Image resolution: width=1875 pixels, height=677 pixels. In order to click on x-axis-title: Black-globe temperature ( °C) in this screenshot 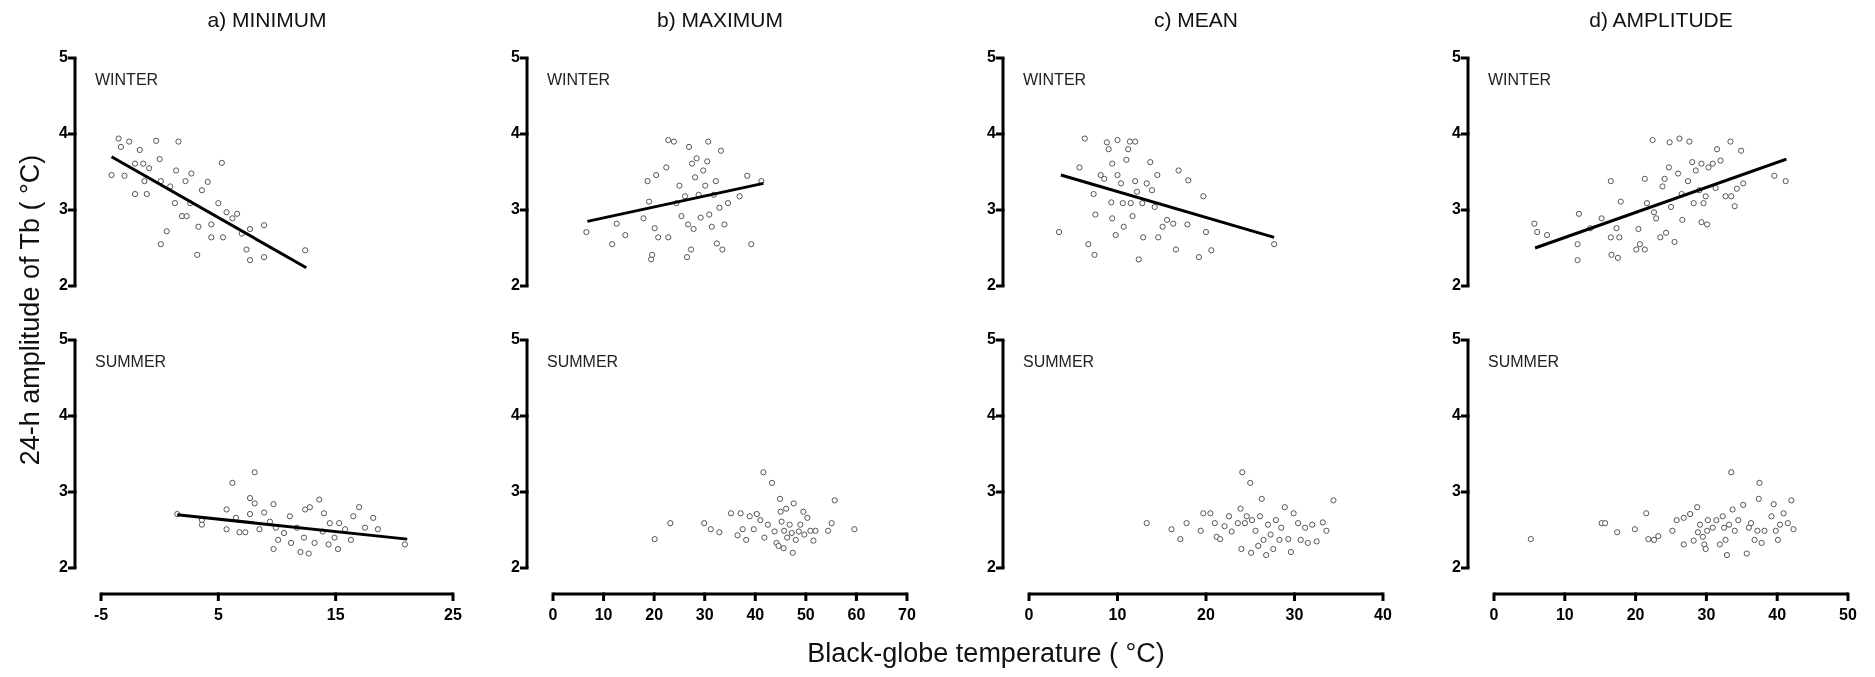, I will do `click(986, 653)`.